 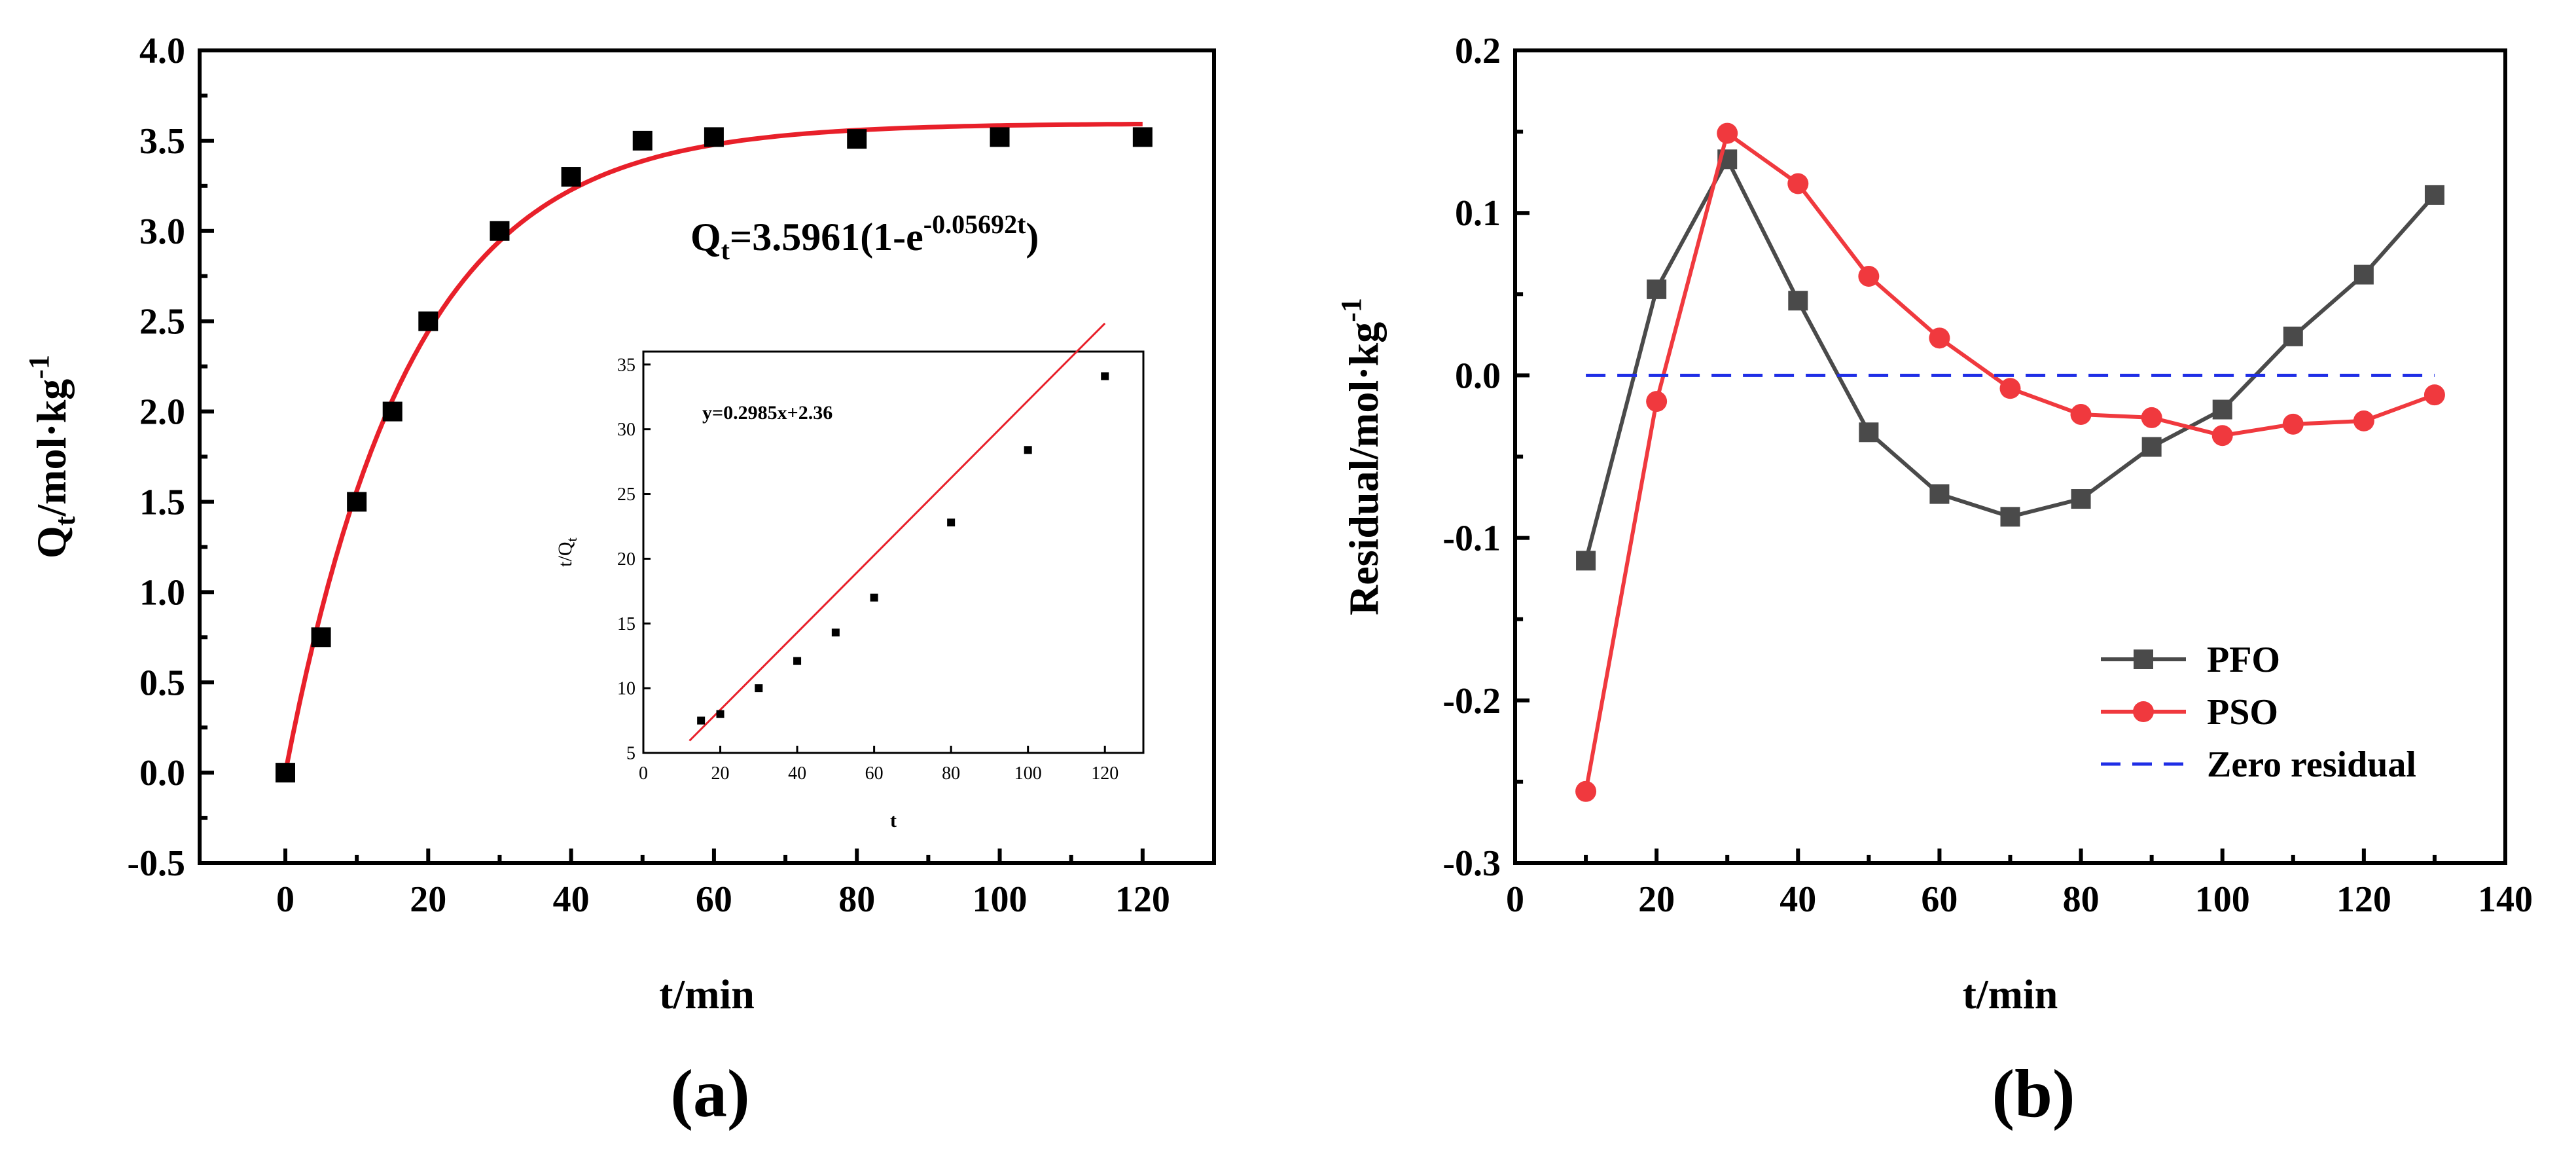 What do you see at coordinates (626, 365) in the screenshot?
I see `y-tick-label: 35` at bounding box center [626, 365].